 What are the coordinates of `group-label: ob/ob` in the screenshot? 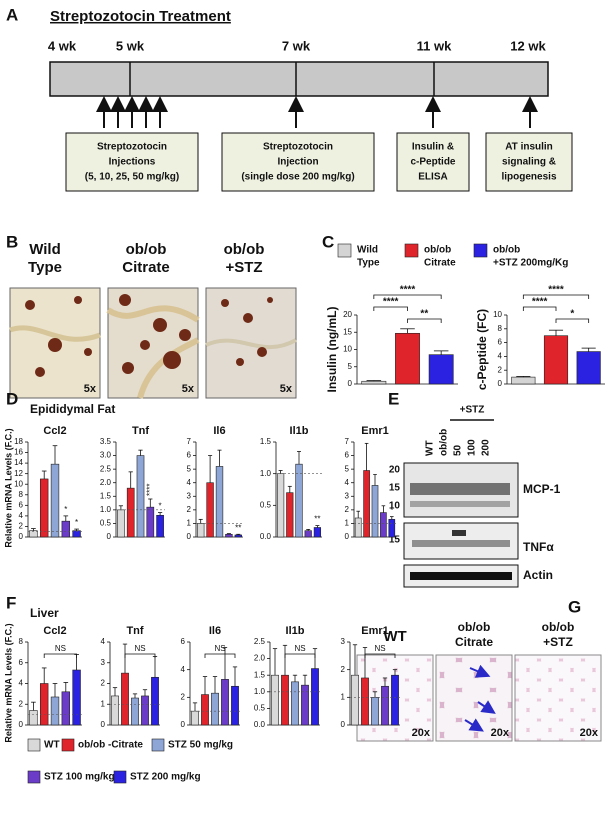 It's located at (146, 249).